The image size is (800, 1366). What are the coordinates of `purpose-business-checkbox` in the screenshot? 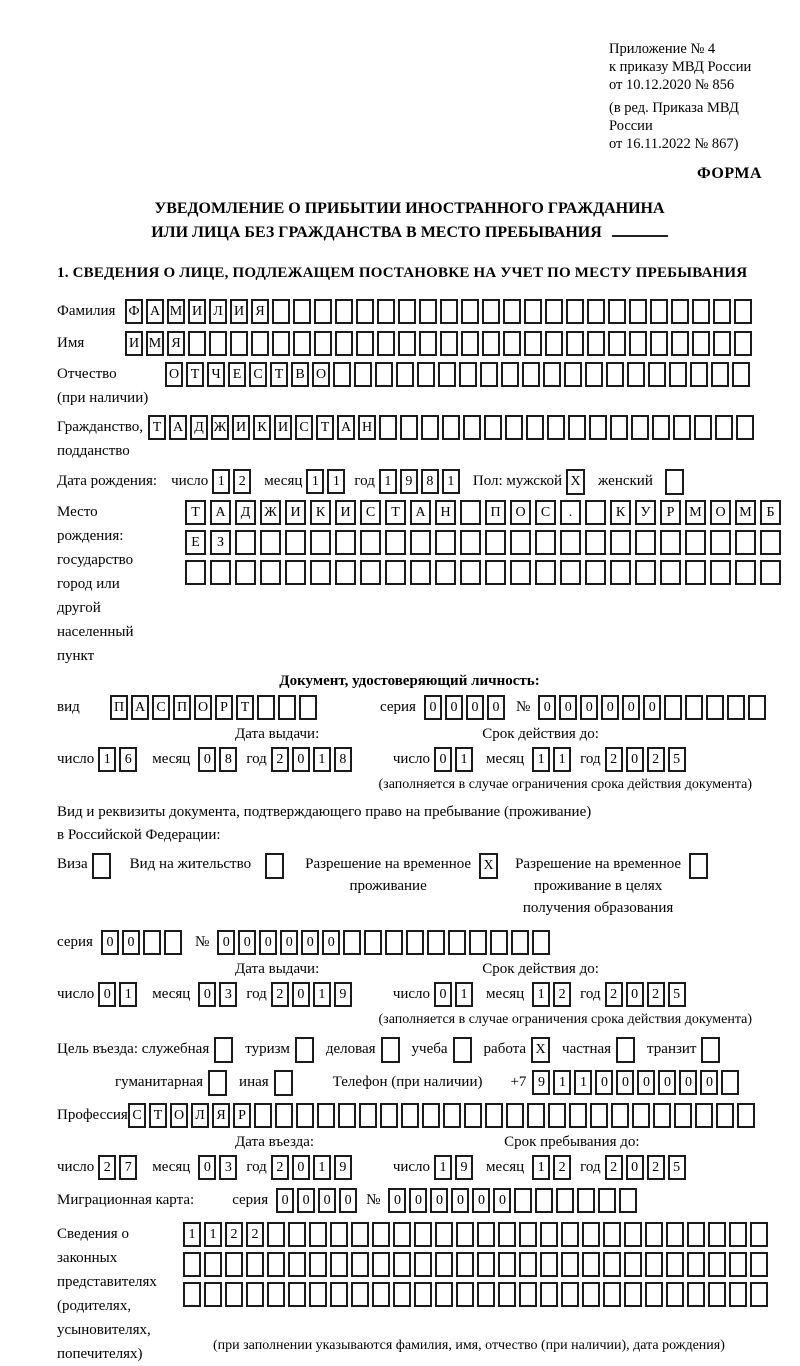 It's located at (391, 1049).